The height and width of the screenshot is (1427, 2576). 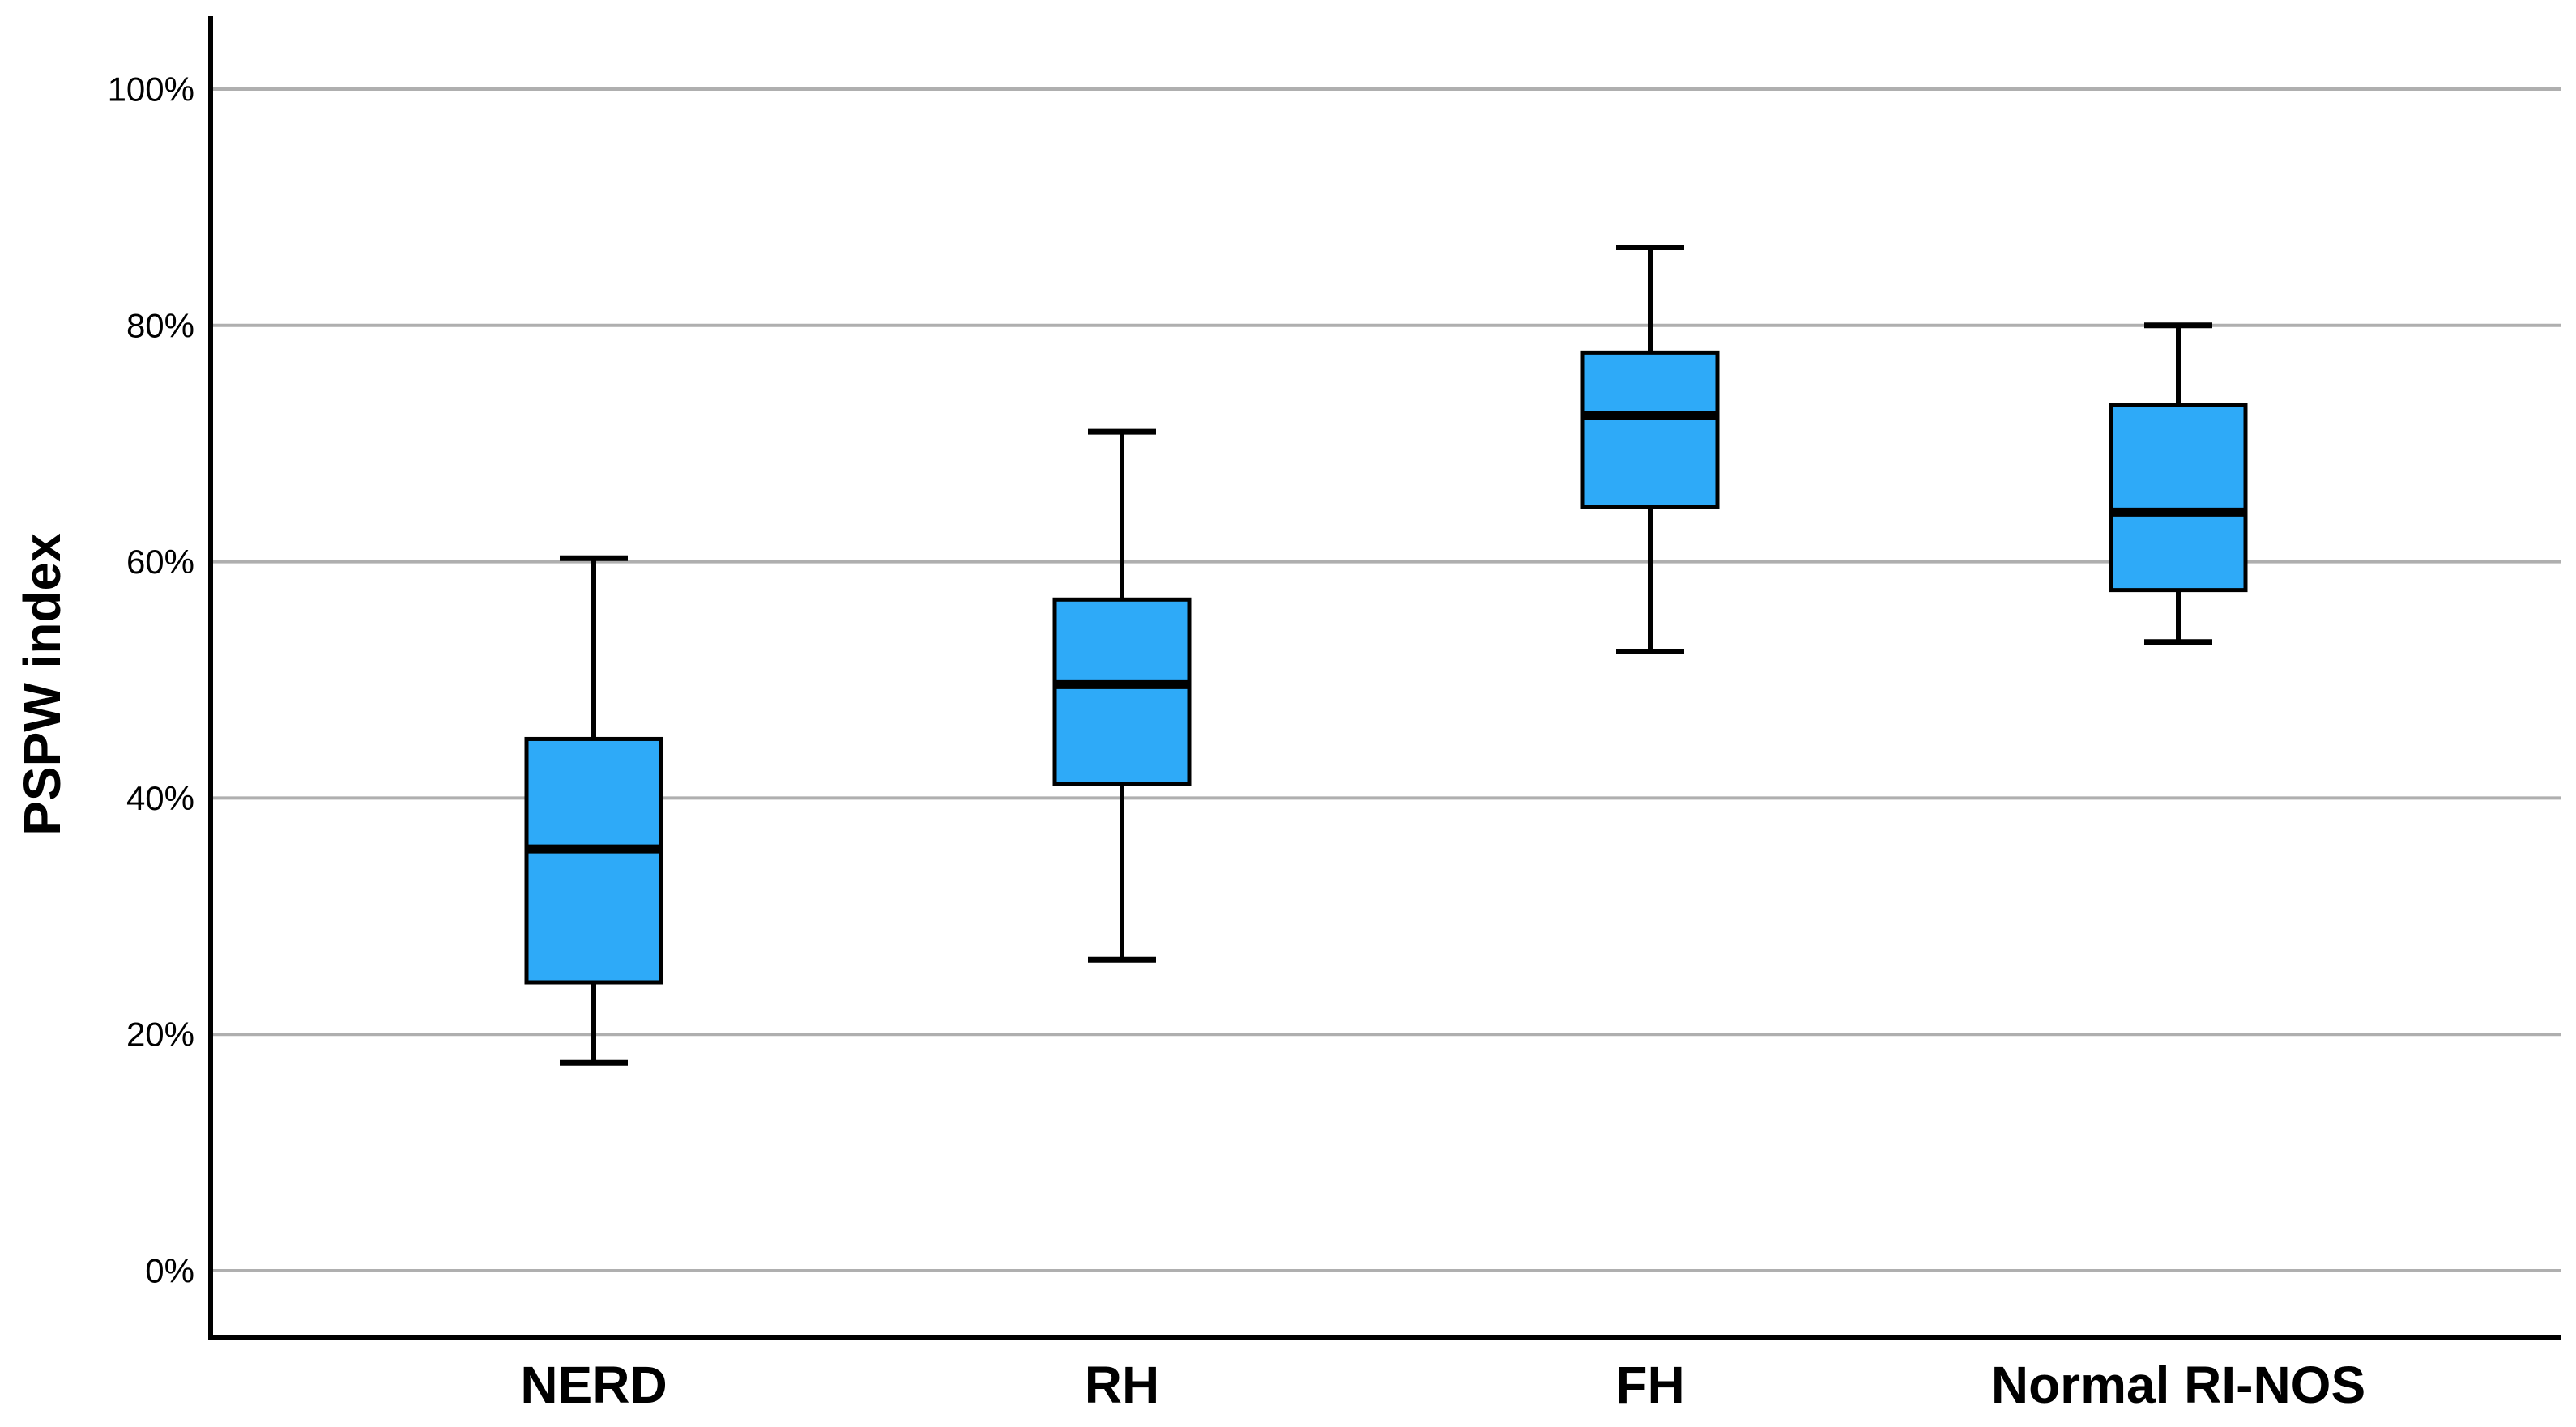 I want to click on y-tick-label-60%: 60%, so click(x=160, y=562).